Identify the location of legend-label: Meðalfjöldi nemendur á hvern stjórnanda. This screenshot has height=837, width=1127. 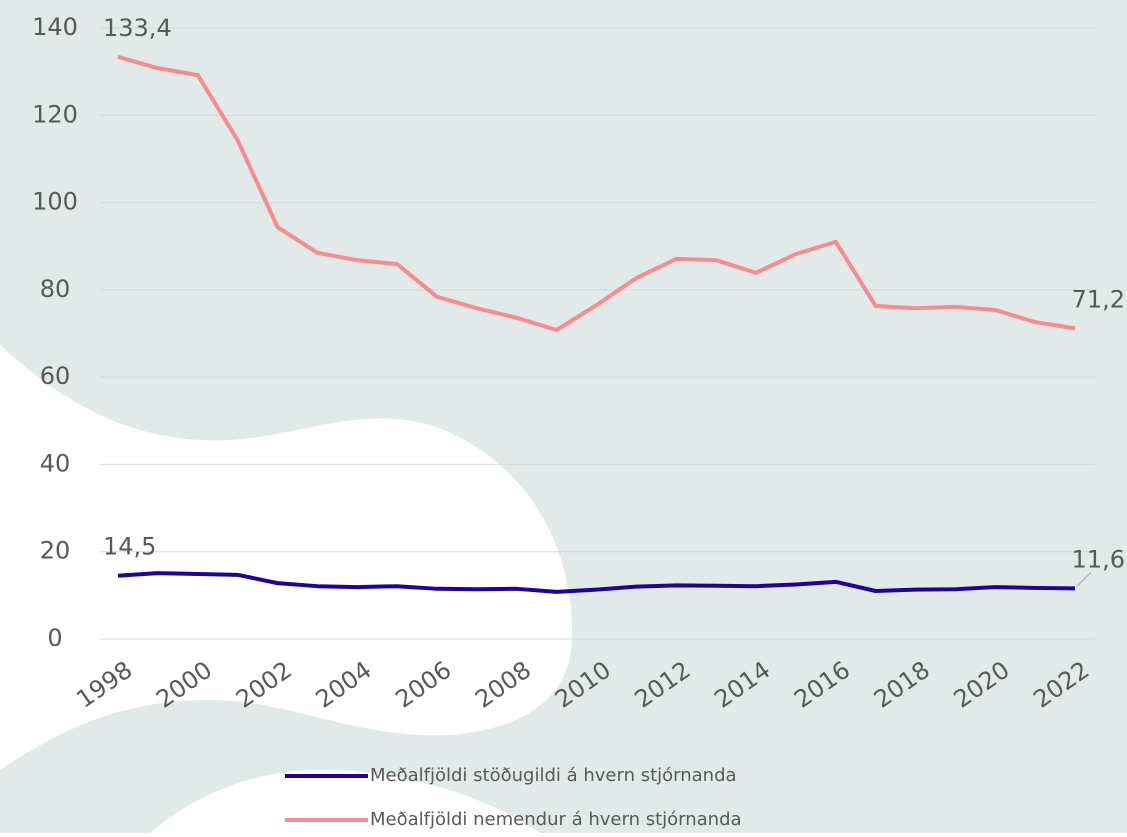
(556, 819).